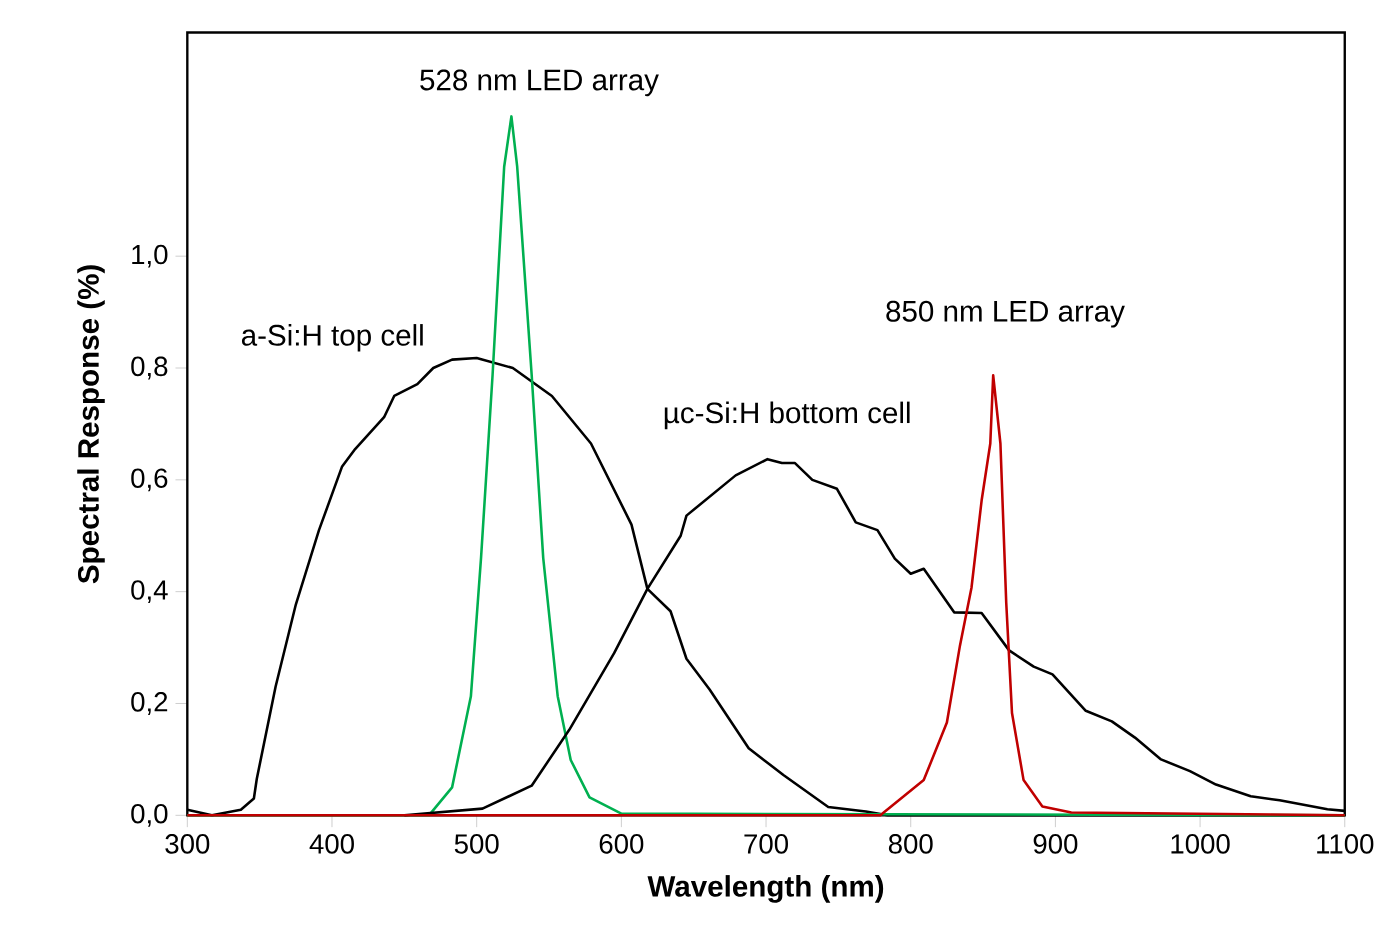 This screenshot has height=950, width=1381. What do you see at coordinates (91, 424) in the screenshot?
I see `y-axis-title: Spectral Response (%)` at bounding box center [91, 424].